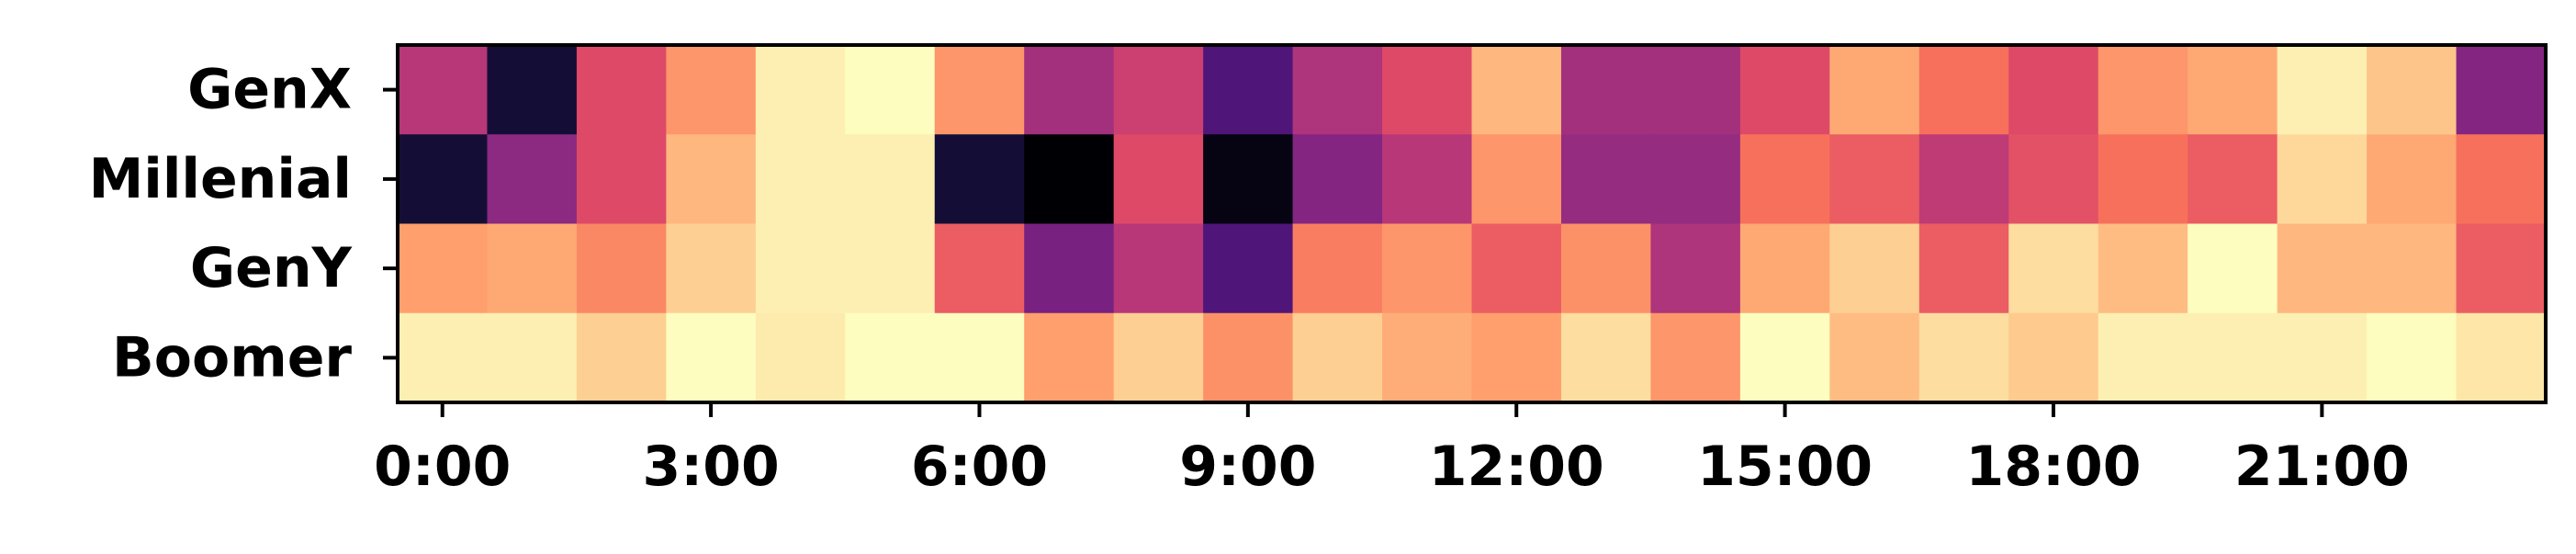  I want to click on x-tick-label: 15:00, so click(1785, 467).